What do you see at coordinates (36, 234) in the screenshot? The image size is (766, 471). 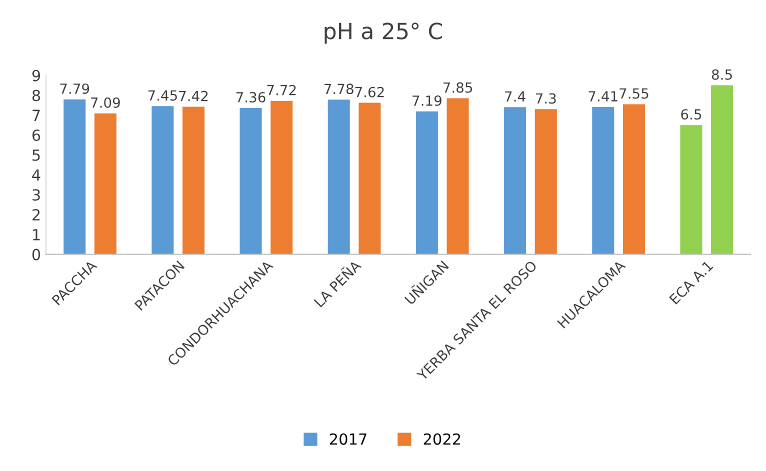 I see `y-tick-label: 1` at bounding box center [36, 234].